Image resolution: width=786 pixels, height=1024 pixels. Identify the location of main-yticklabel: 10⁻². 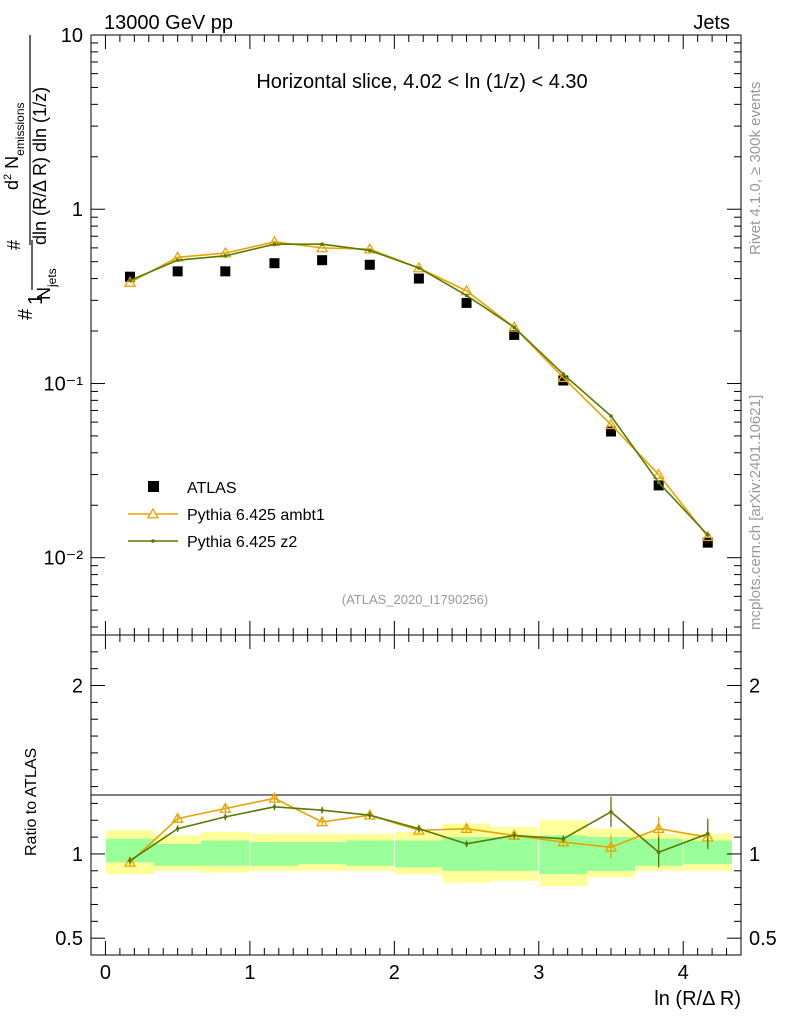
(64, 559).